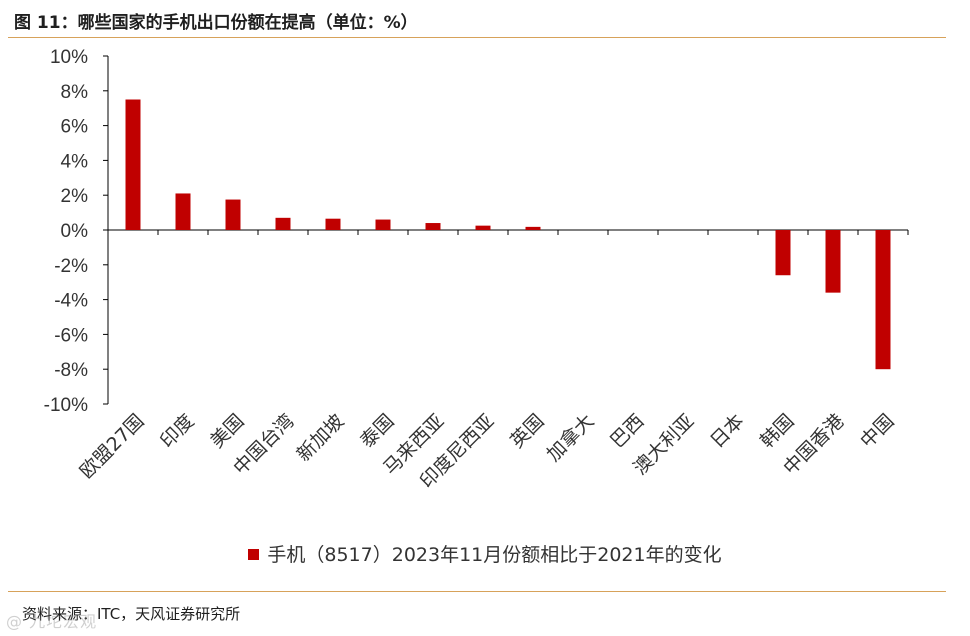  What do you see at coordinates (75, 127) in the screenshot?
I see `y-tick-label: 6%` at bounding box center [75, 127].